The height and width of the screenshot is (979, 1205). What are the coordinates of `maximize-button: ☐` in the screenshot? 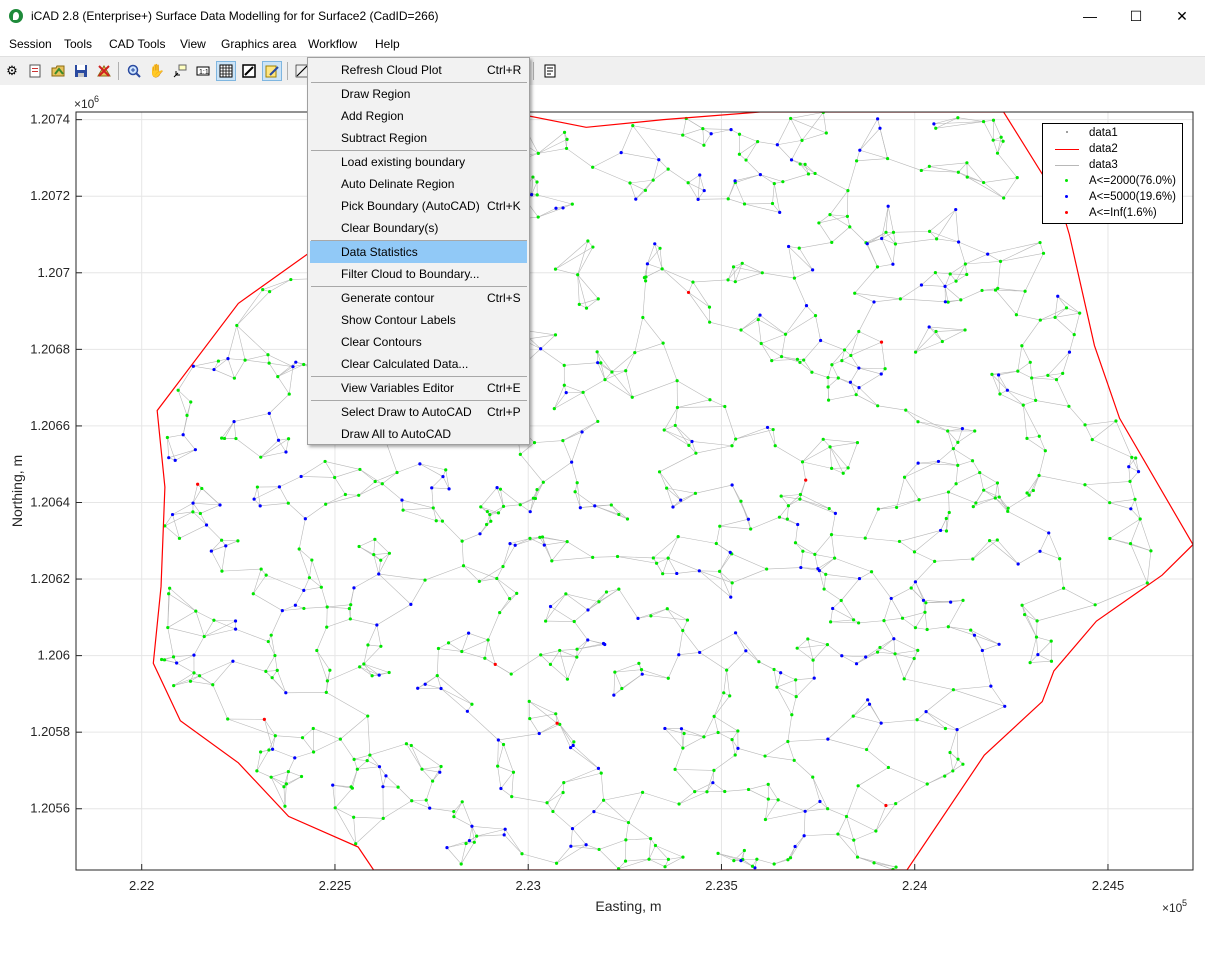 It's located at (1136, 16).